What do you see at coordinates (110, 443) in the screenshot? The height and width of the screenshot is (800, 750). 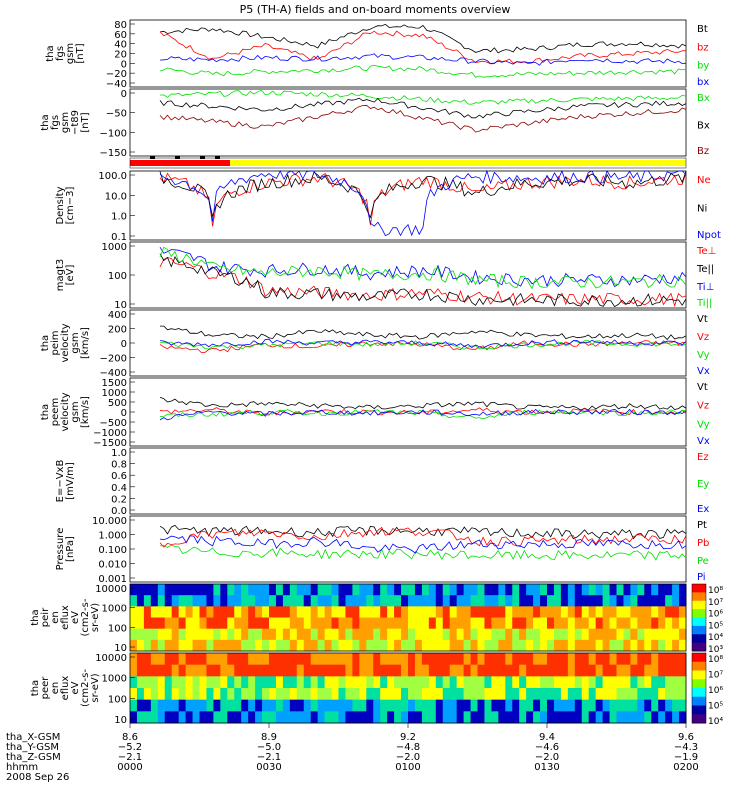 I see `y-tick-label: −1500` at bounding box center [110, 443].